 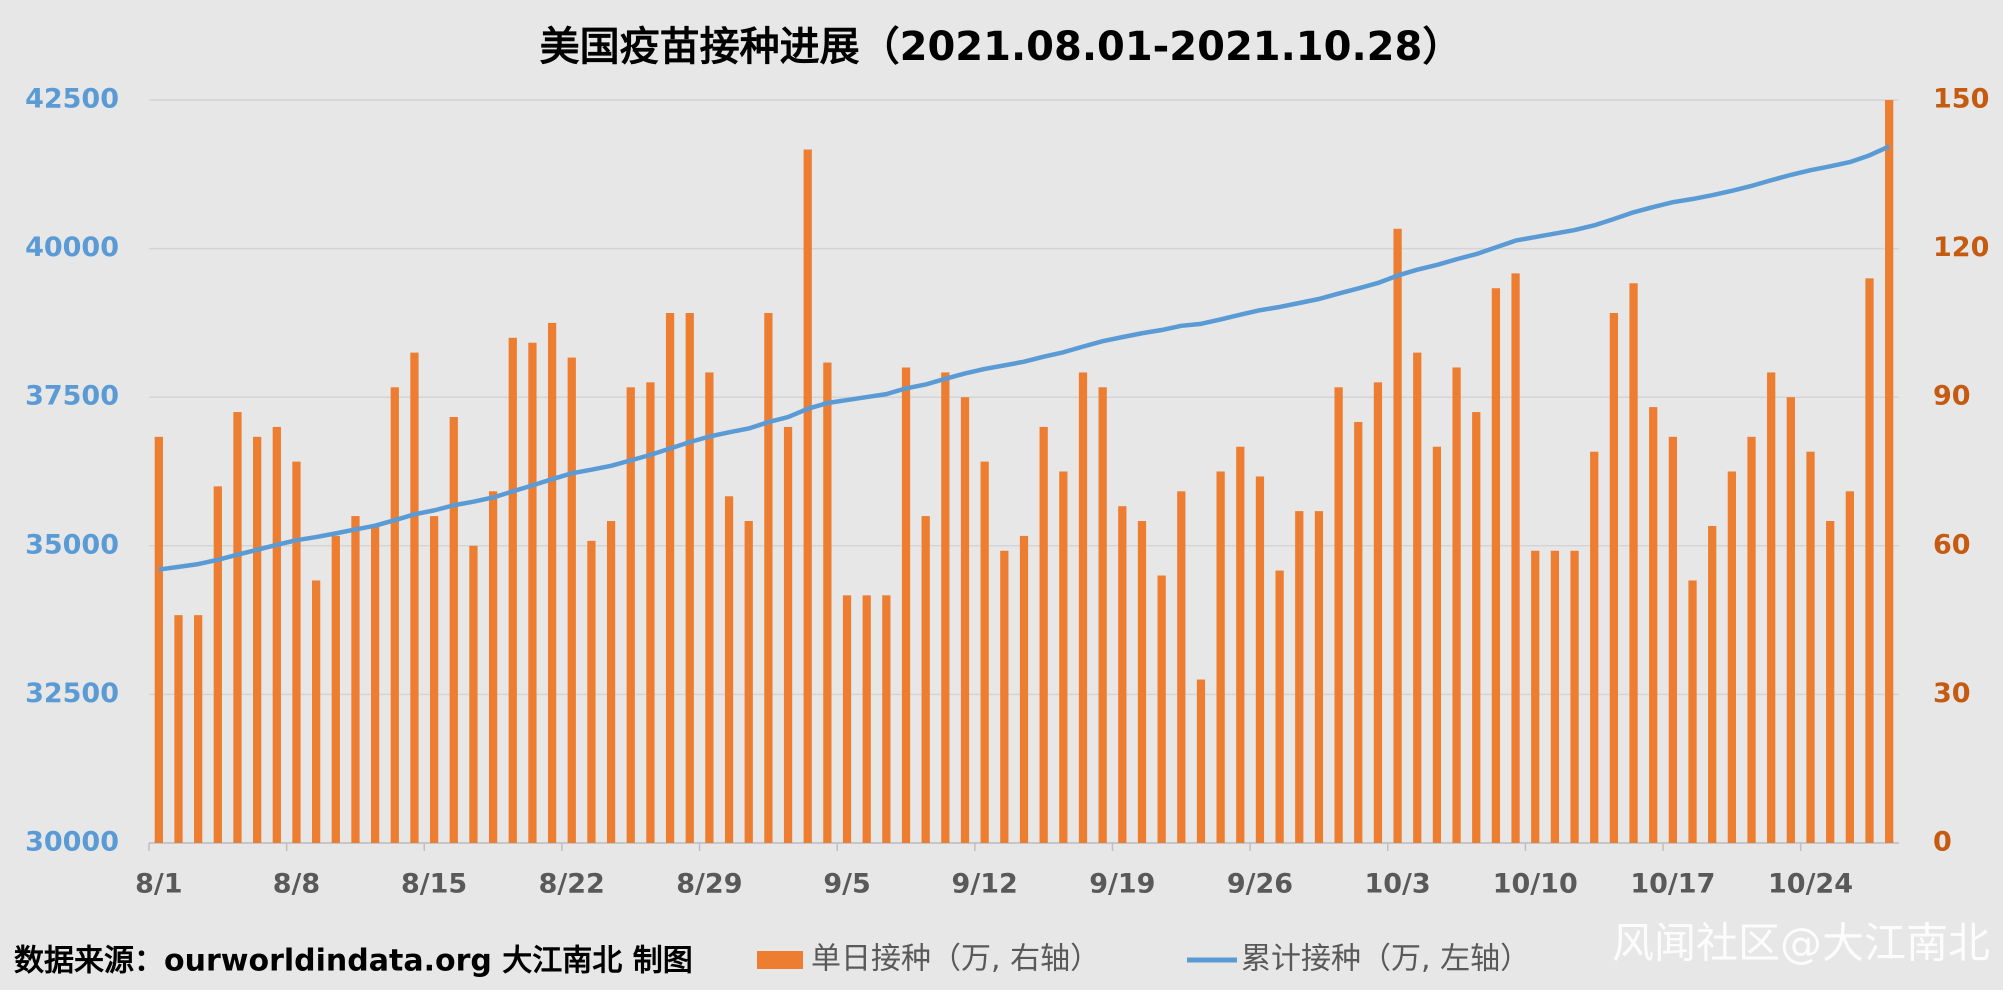 What do you see at coordinates (72, 396) in the screenshot?
I see `y-tick-label: 37500` at bounding box center [72, 396].